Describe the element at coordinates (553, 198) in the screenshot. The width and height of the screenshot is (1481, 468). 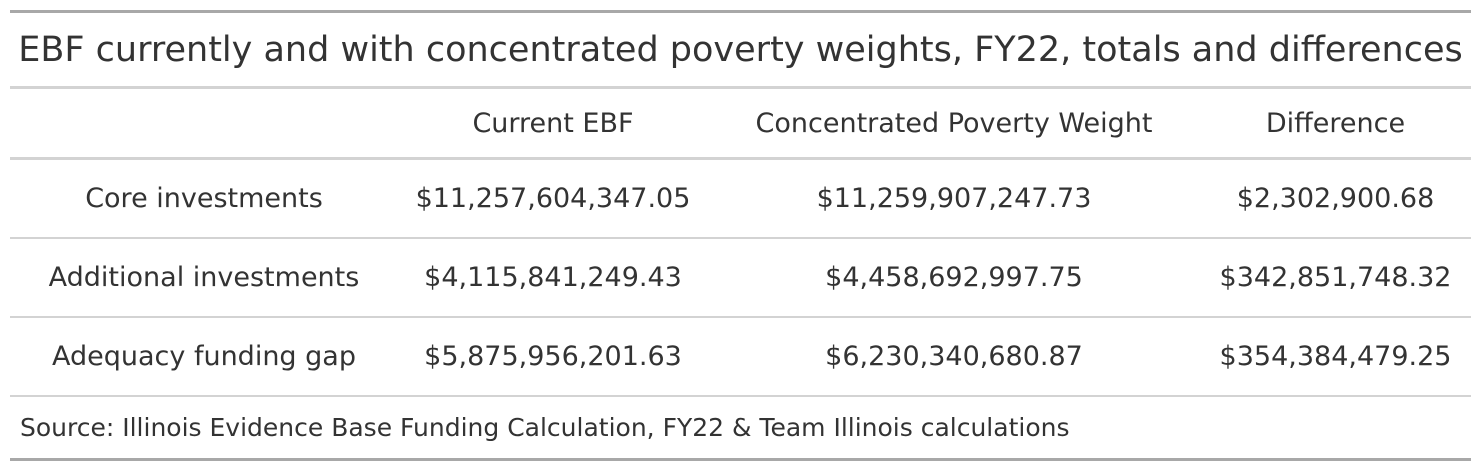
I see `cell-current-ebf: $11,257,604,347.05` at that location.